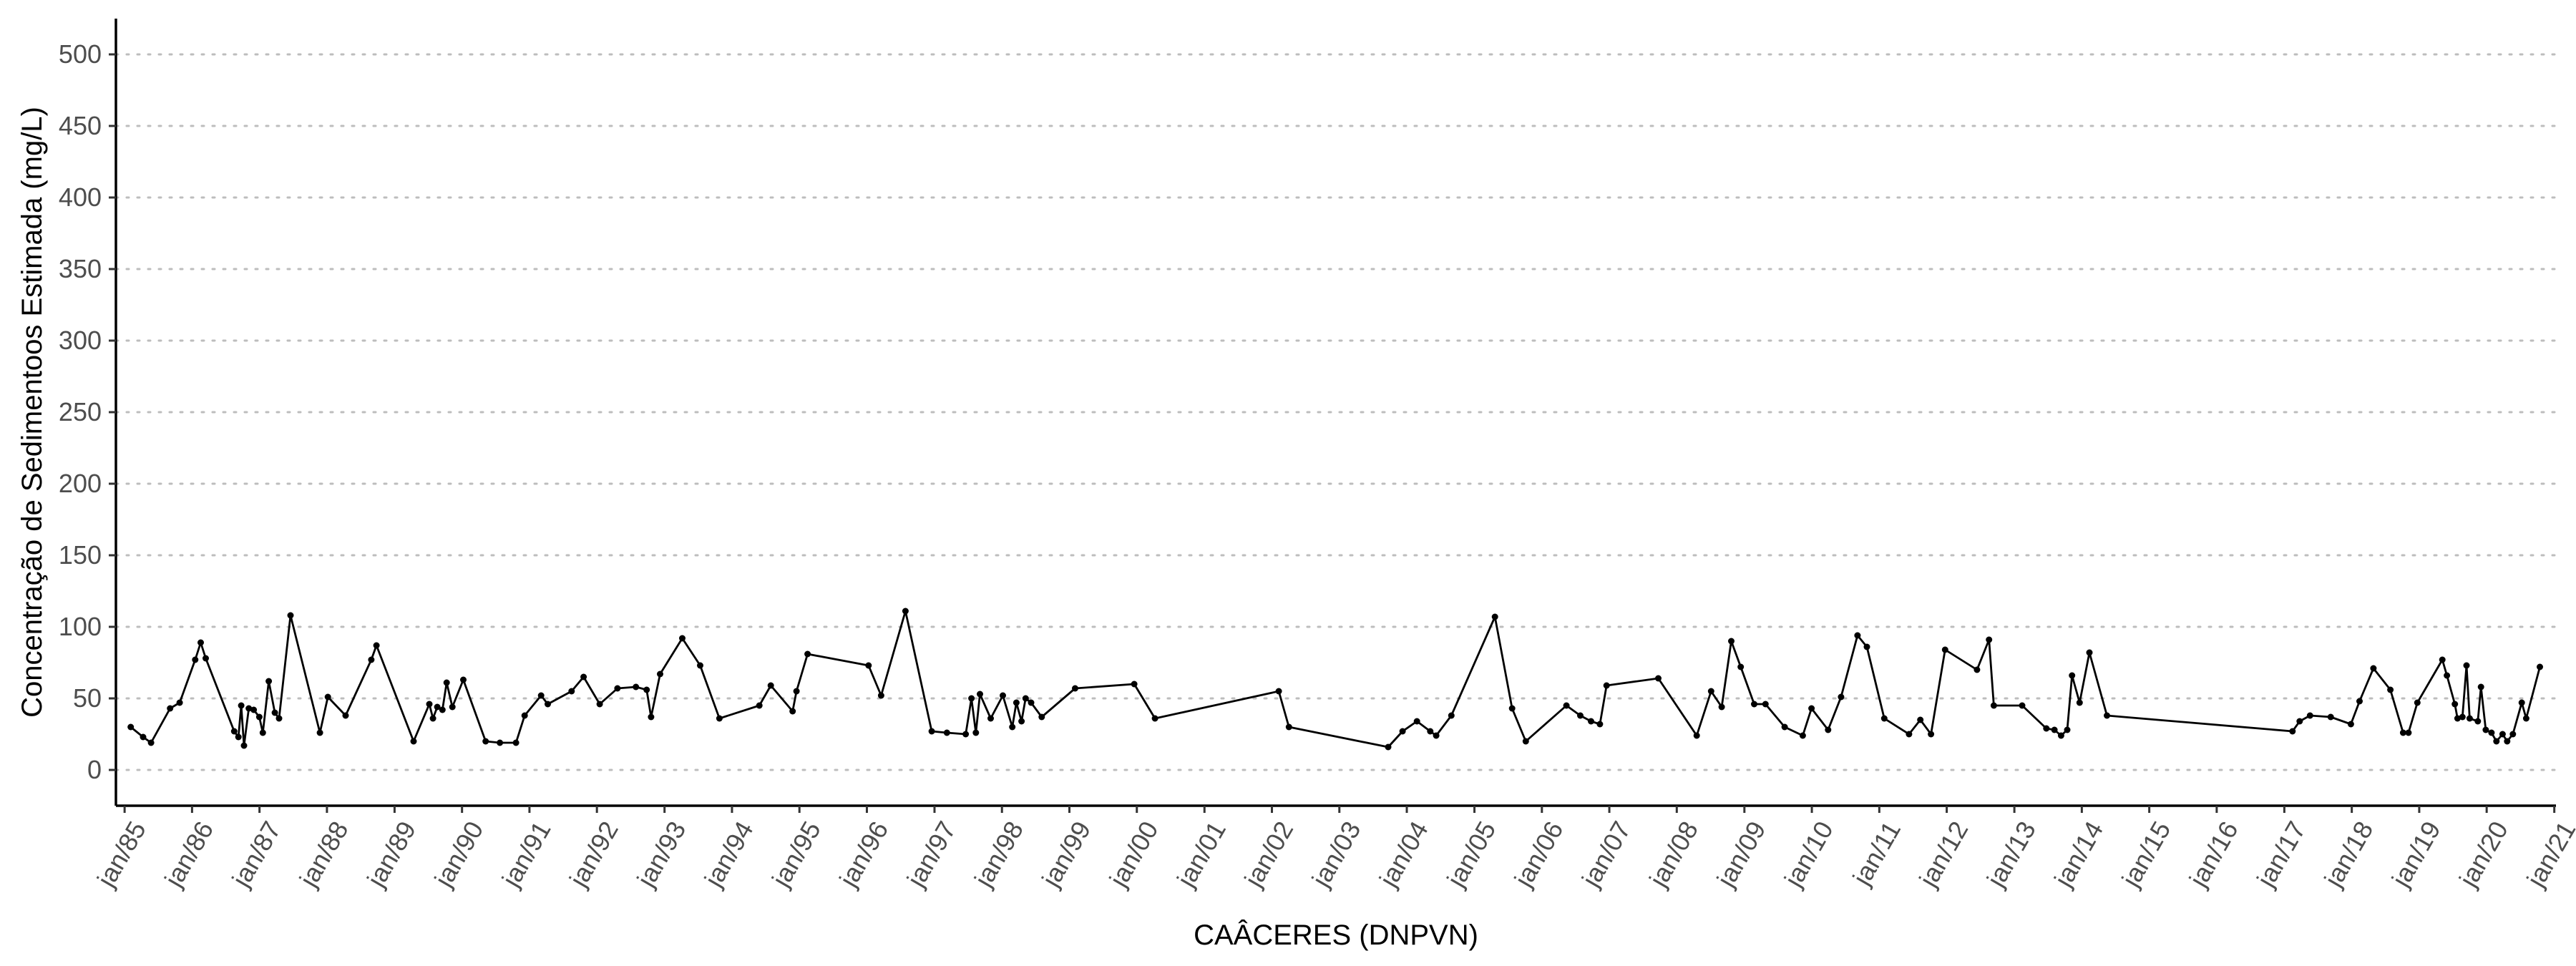 The height and width of the screenshot is (966, 2576). Describe the element at coordinates (188, 854) in the screenshot. I see `x-tick-label: jan/86` at that location.